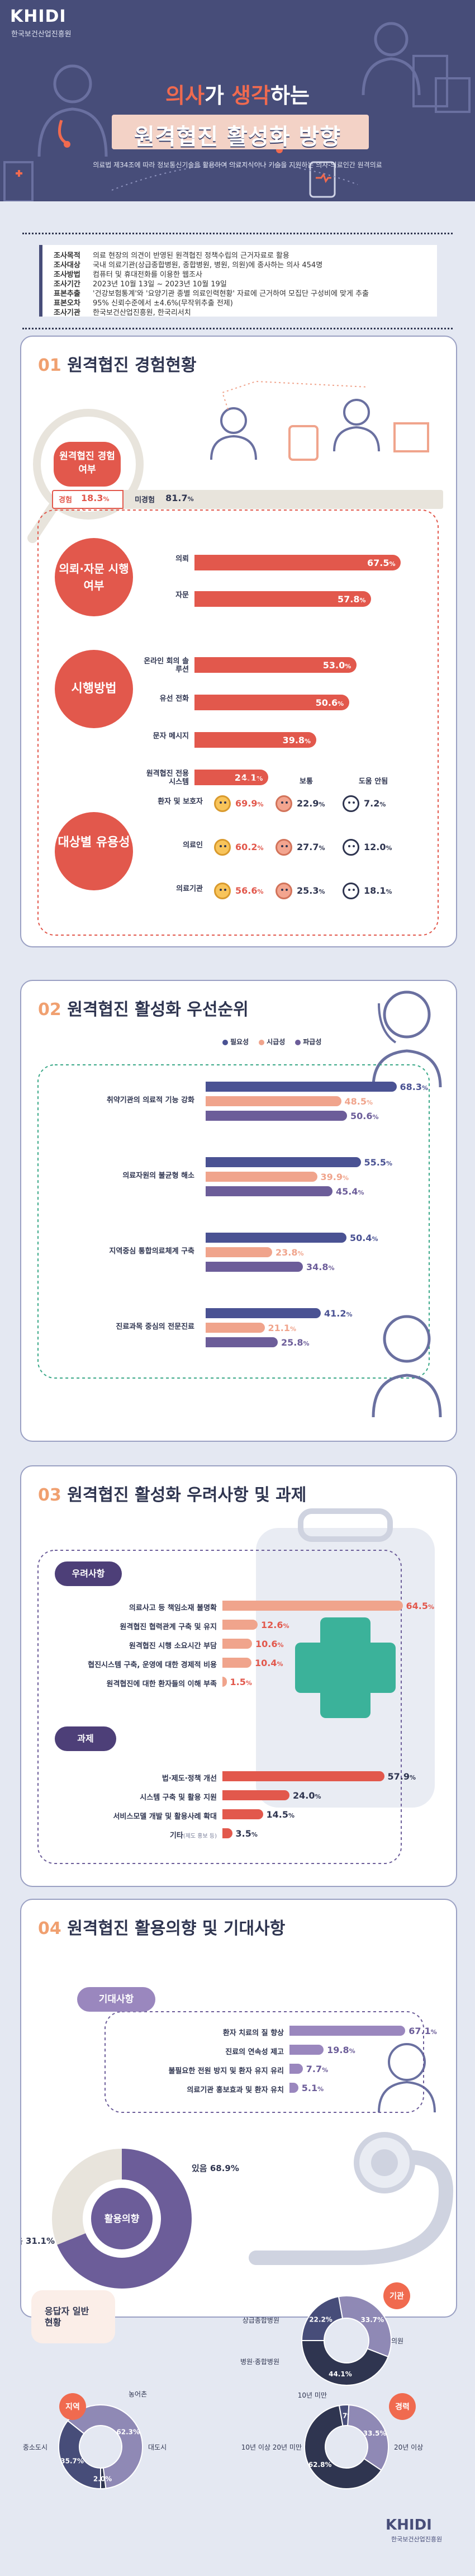 Image resolution: width=475 pixels, height=2576 pixels. What do you see at coordinates (85, 1738) in the screenshot?
I see `task-label: 과제` at bounding box center [85, 1738].